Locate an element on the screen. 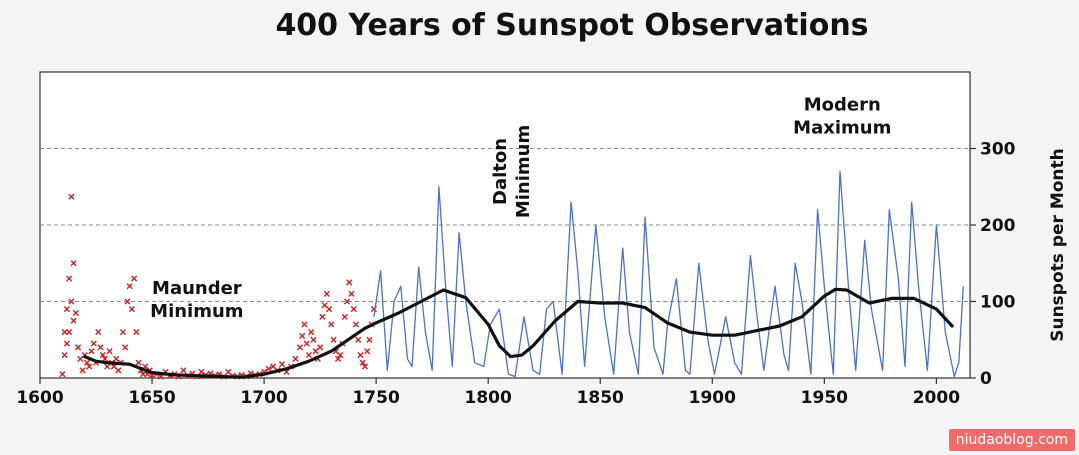 The width and height of the screenshot is (1079, 455). annotation-text: Maunder is located at coordinates (197, 288).